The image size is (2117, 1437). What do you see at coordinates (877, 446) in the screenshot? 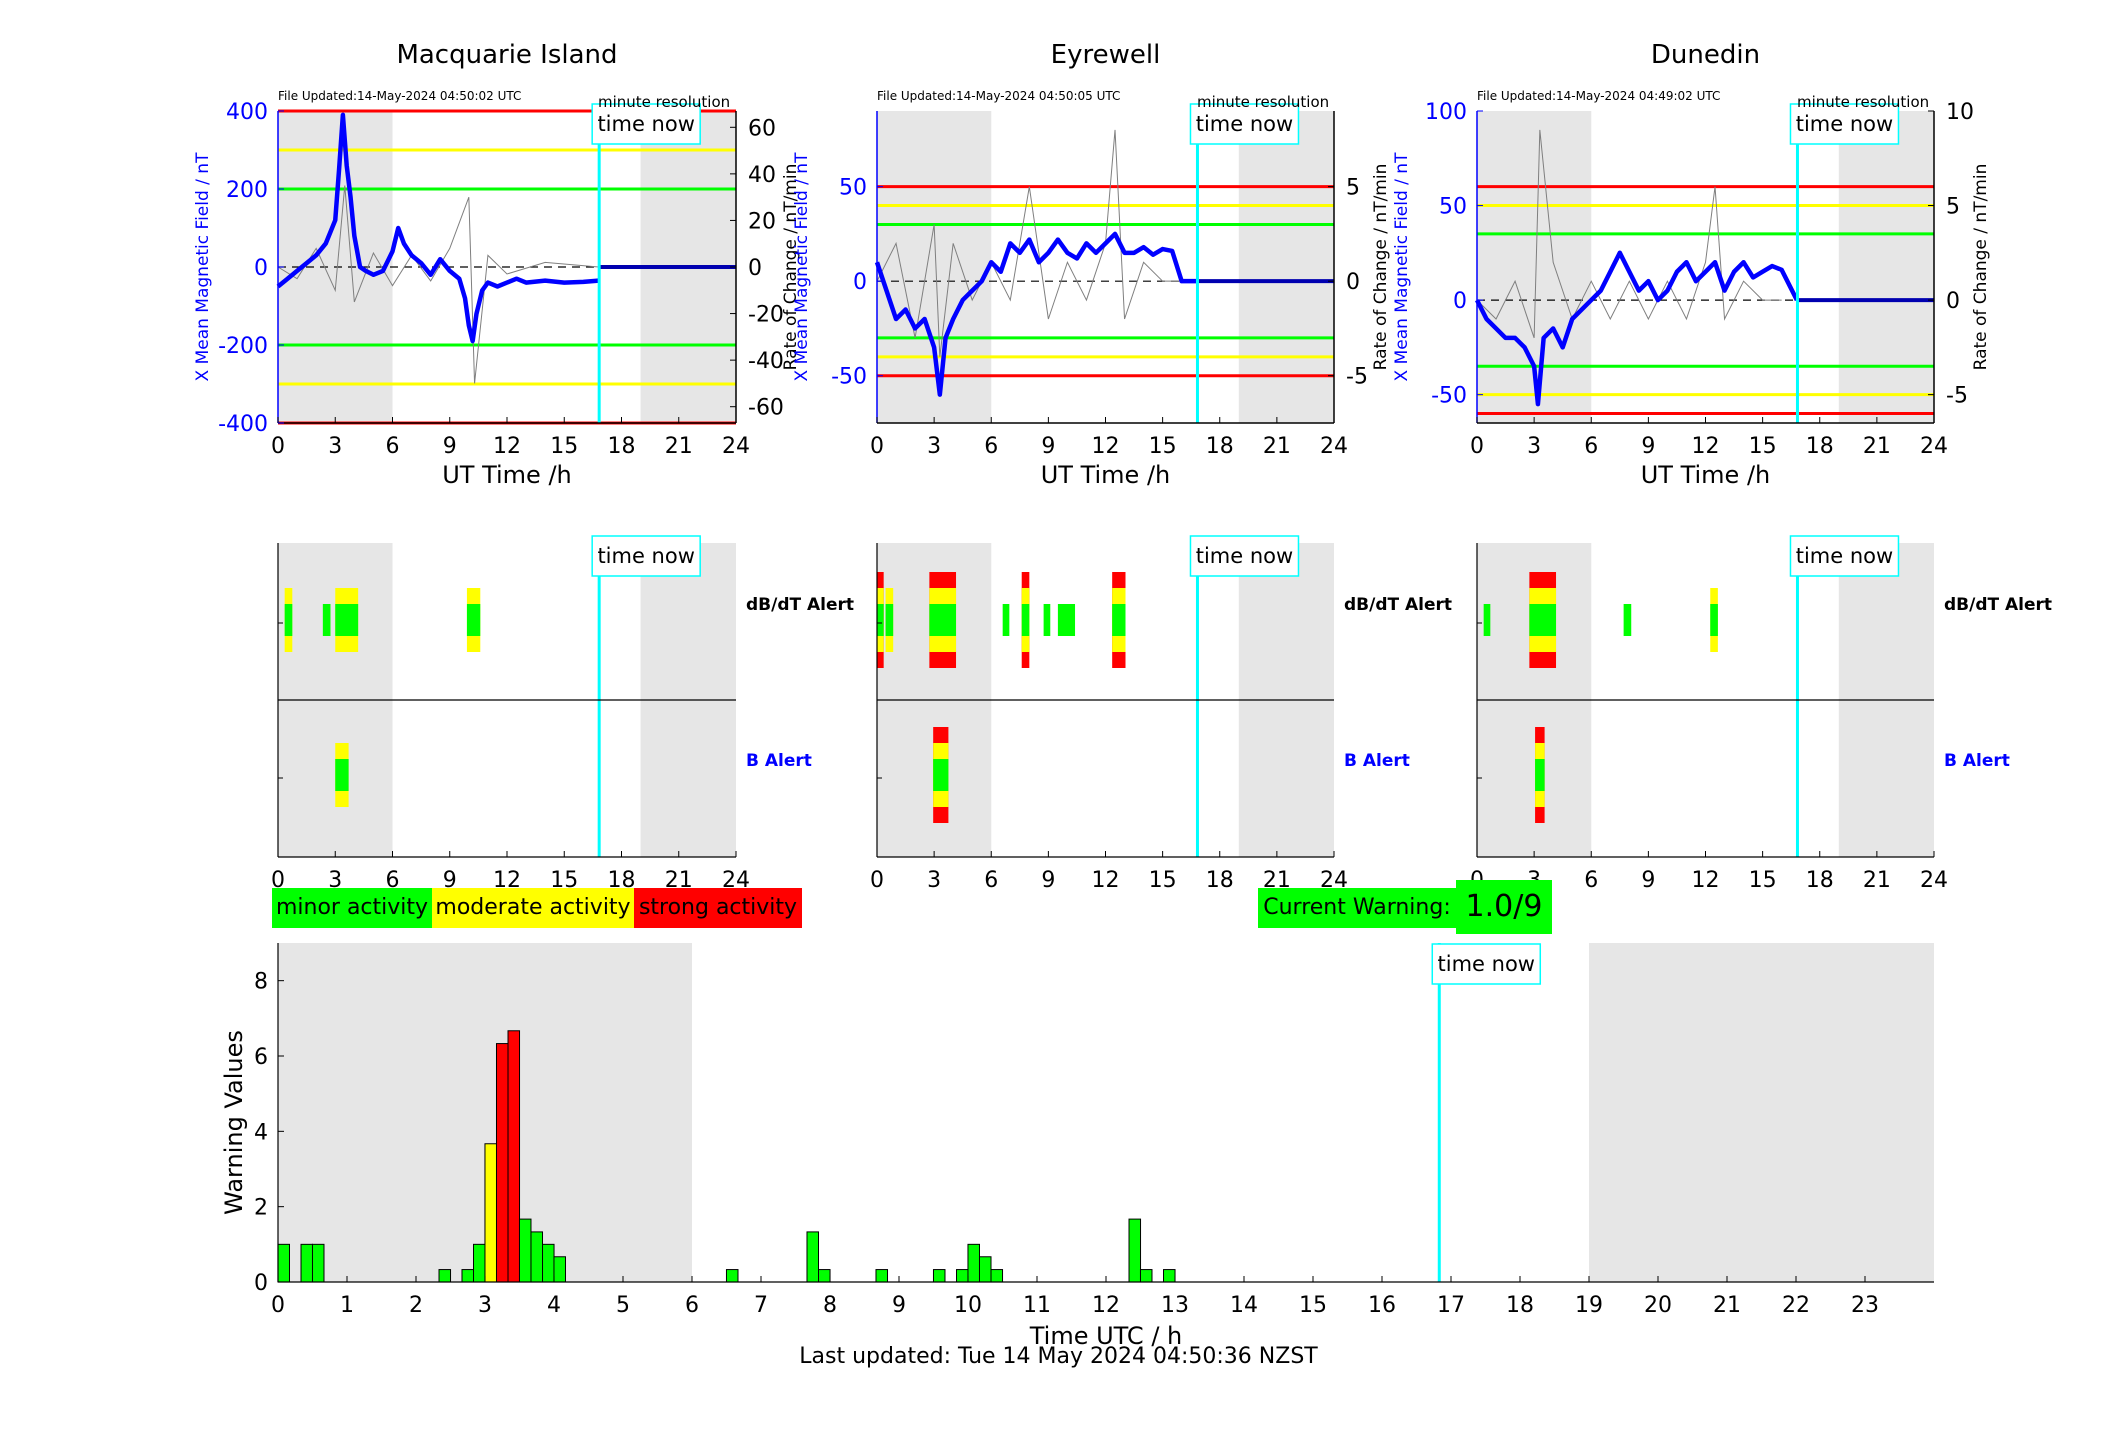
I see `x-tick-label-1-0: 0` at bounding box center [877, 446].